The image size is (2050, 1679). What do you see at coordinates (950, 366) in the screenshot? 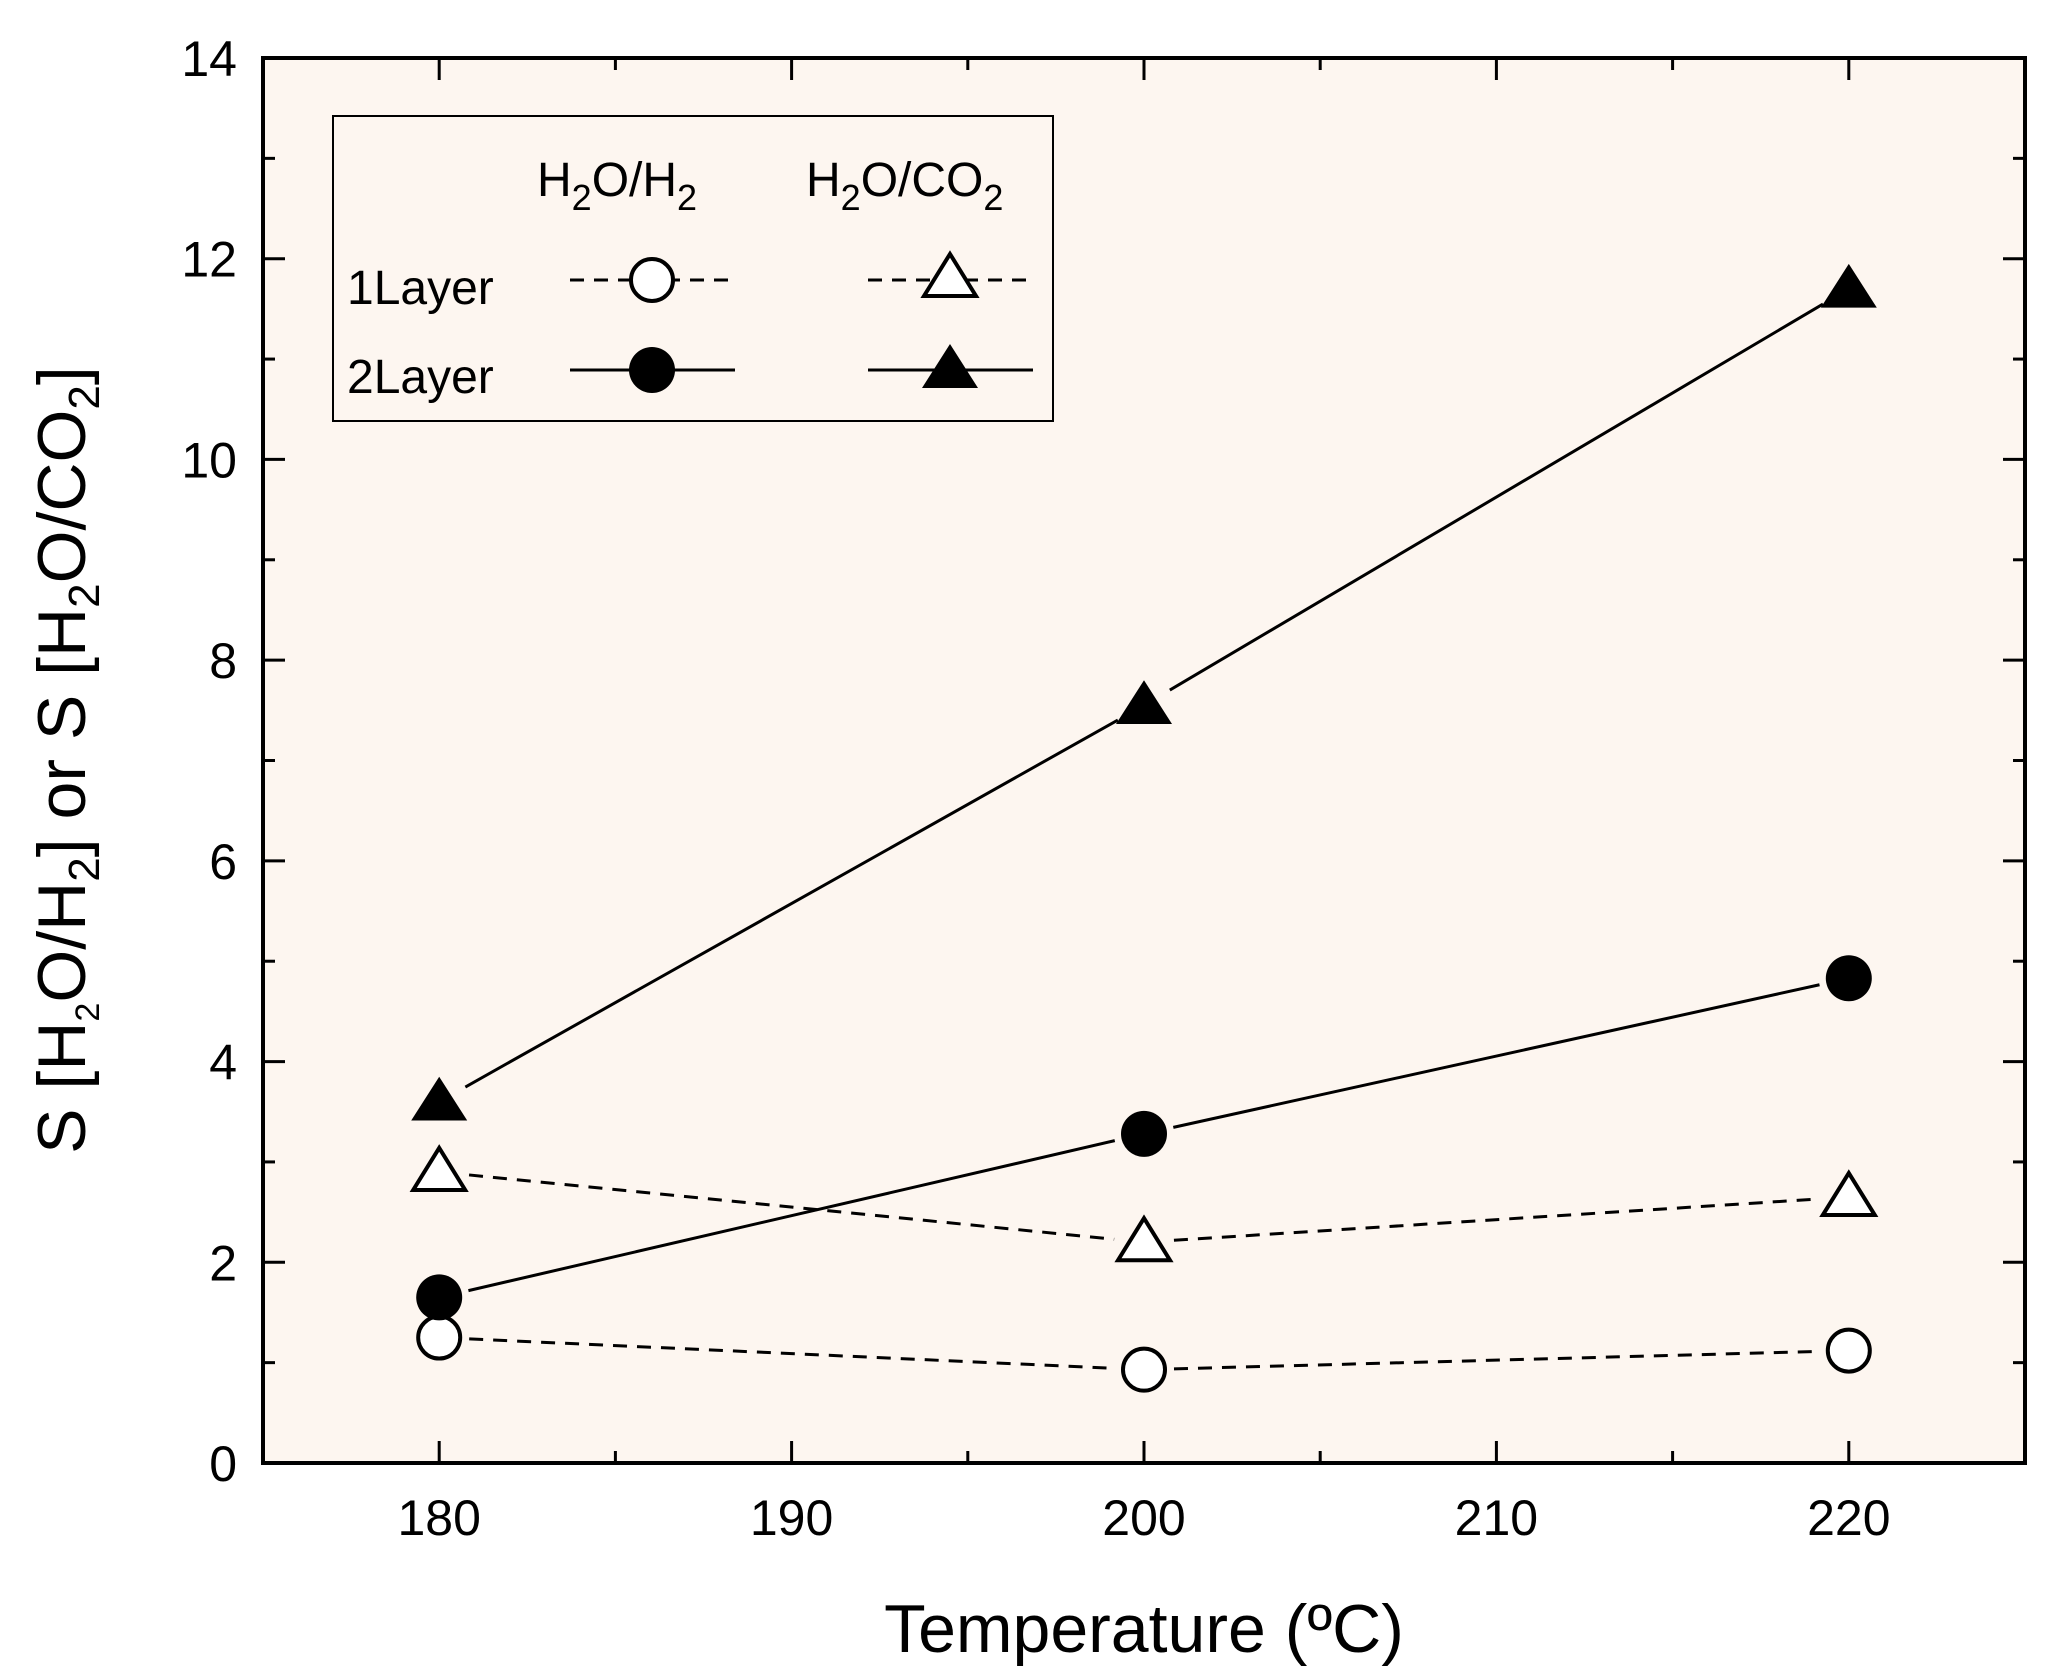
I see `legend-marker-2layer-h2o-co2` at bounding box center [950, 366].